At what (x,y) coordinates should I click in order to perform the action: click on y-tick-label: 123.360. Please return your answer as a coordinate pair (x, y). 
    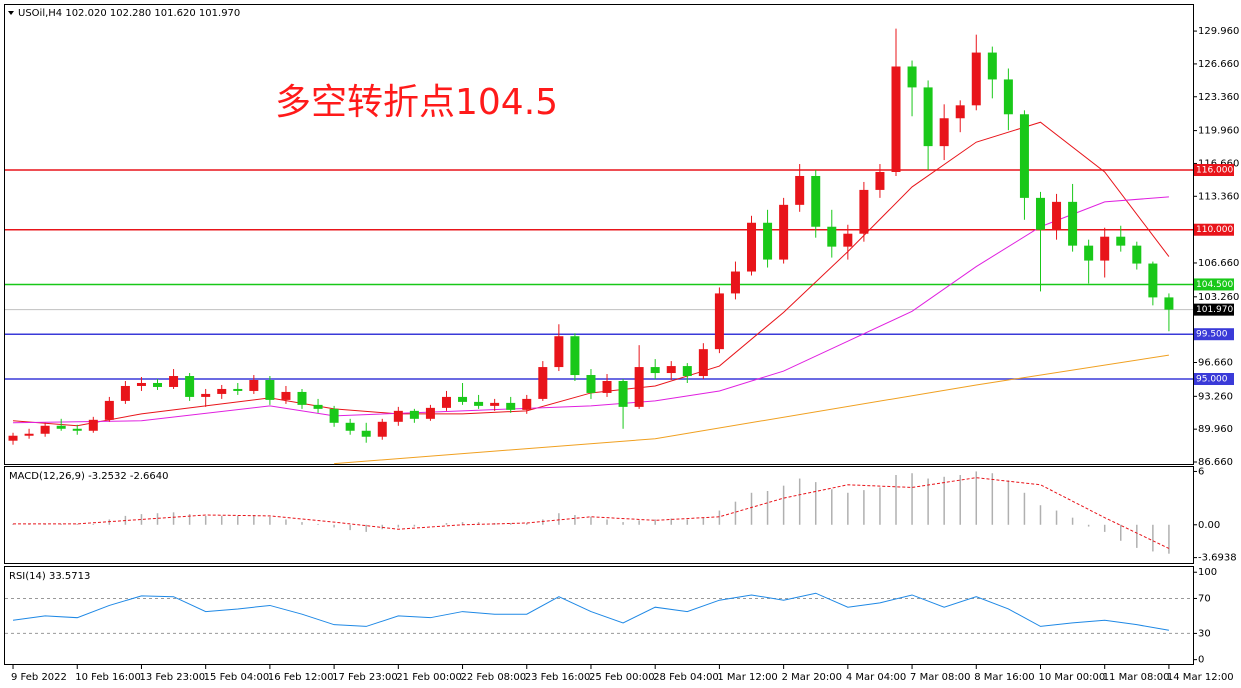
    Looking at the image, I should click on (1218, 97).